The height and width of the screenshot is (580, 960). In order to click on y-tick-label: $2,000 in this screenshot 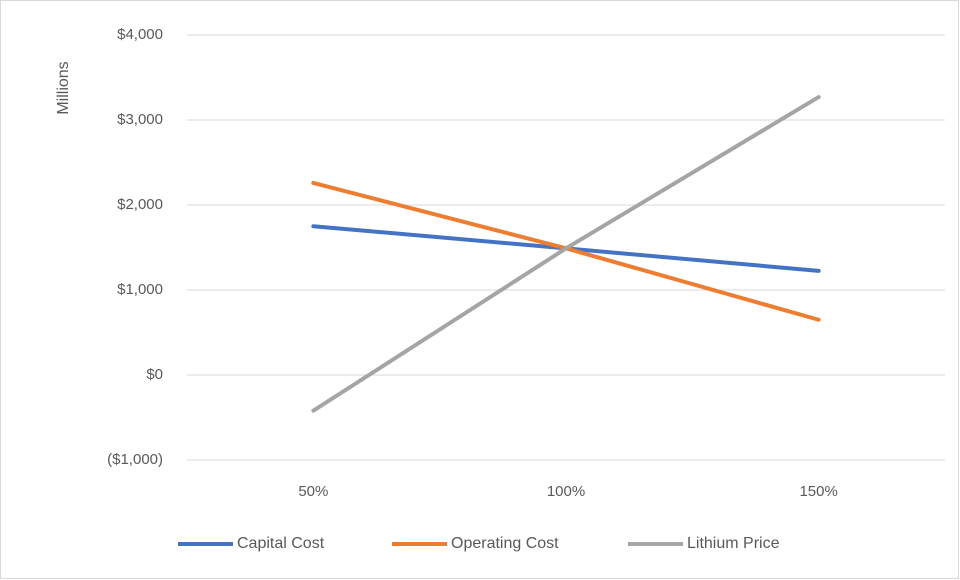, I will do `click(140, 204)`.